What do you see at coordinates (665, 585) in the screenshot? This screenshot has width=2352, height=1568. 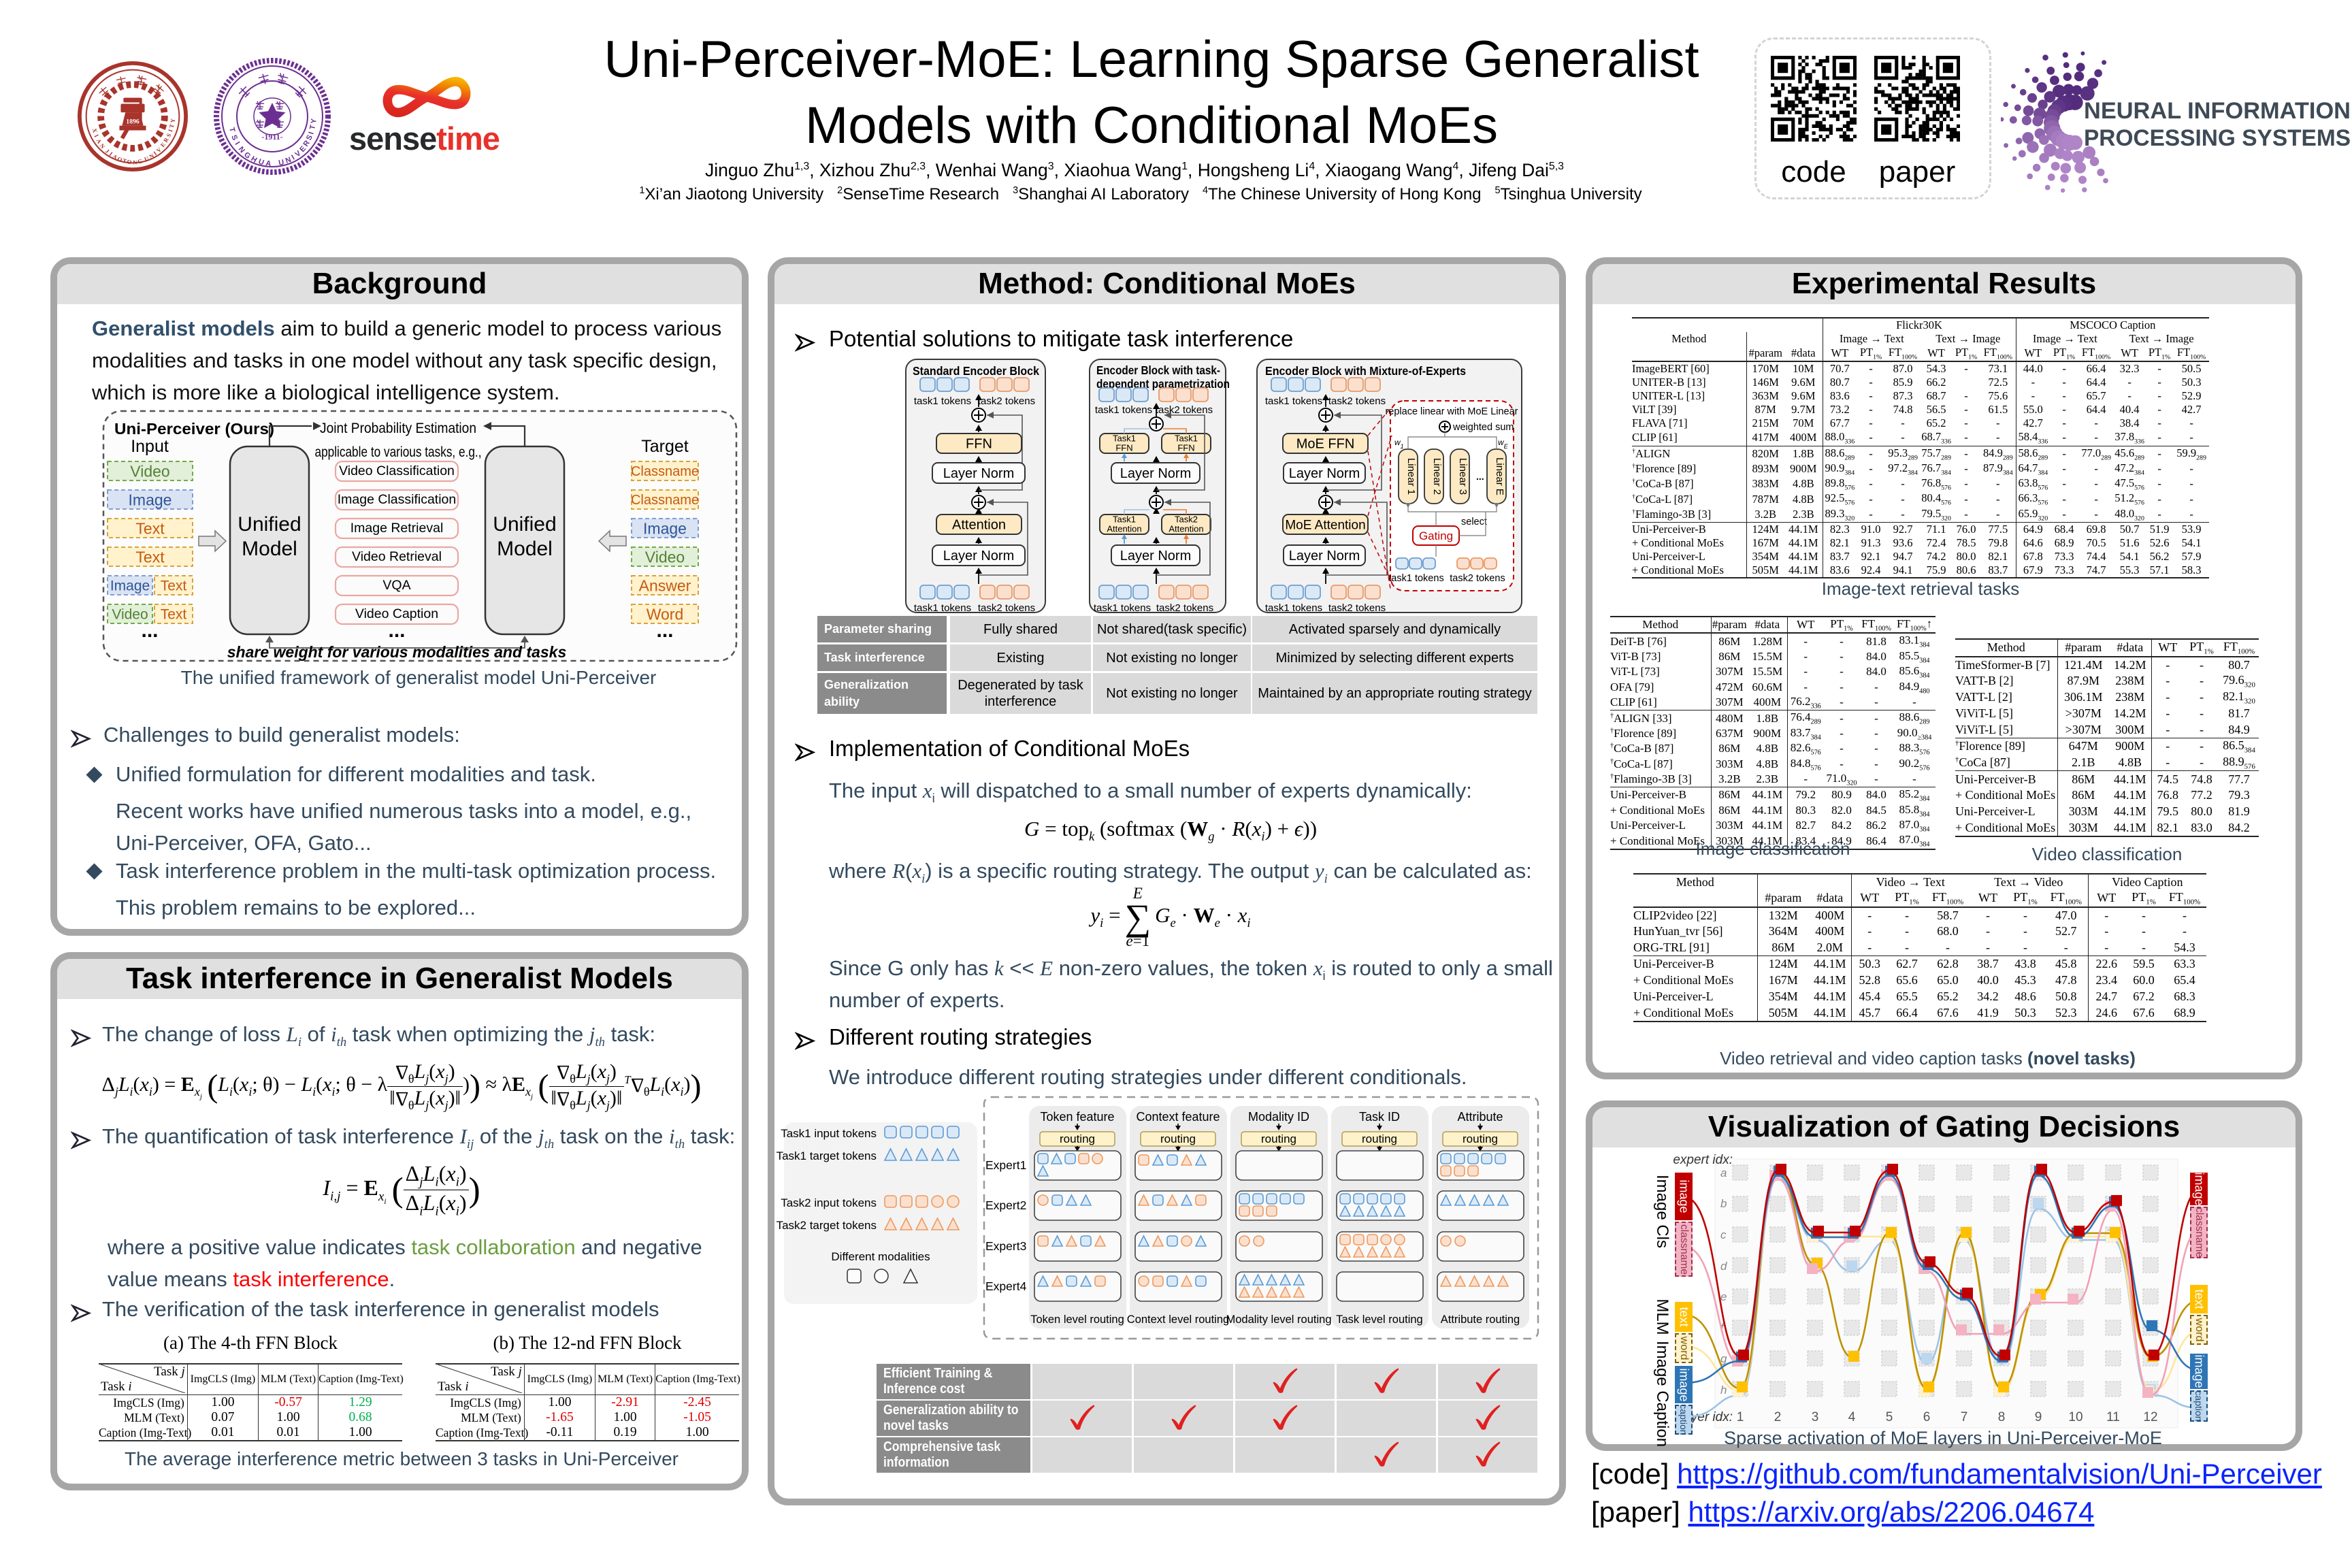 I see `svg-text: Answer` at bounding box center [665, 585].